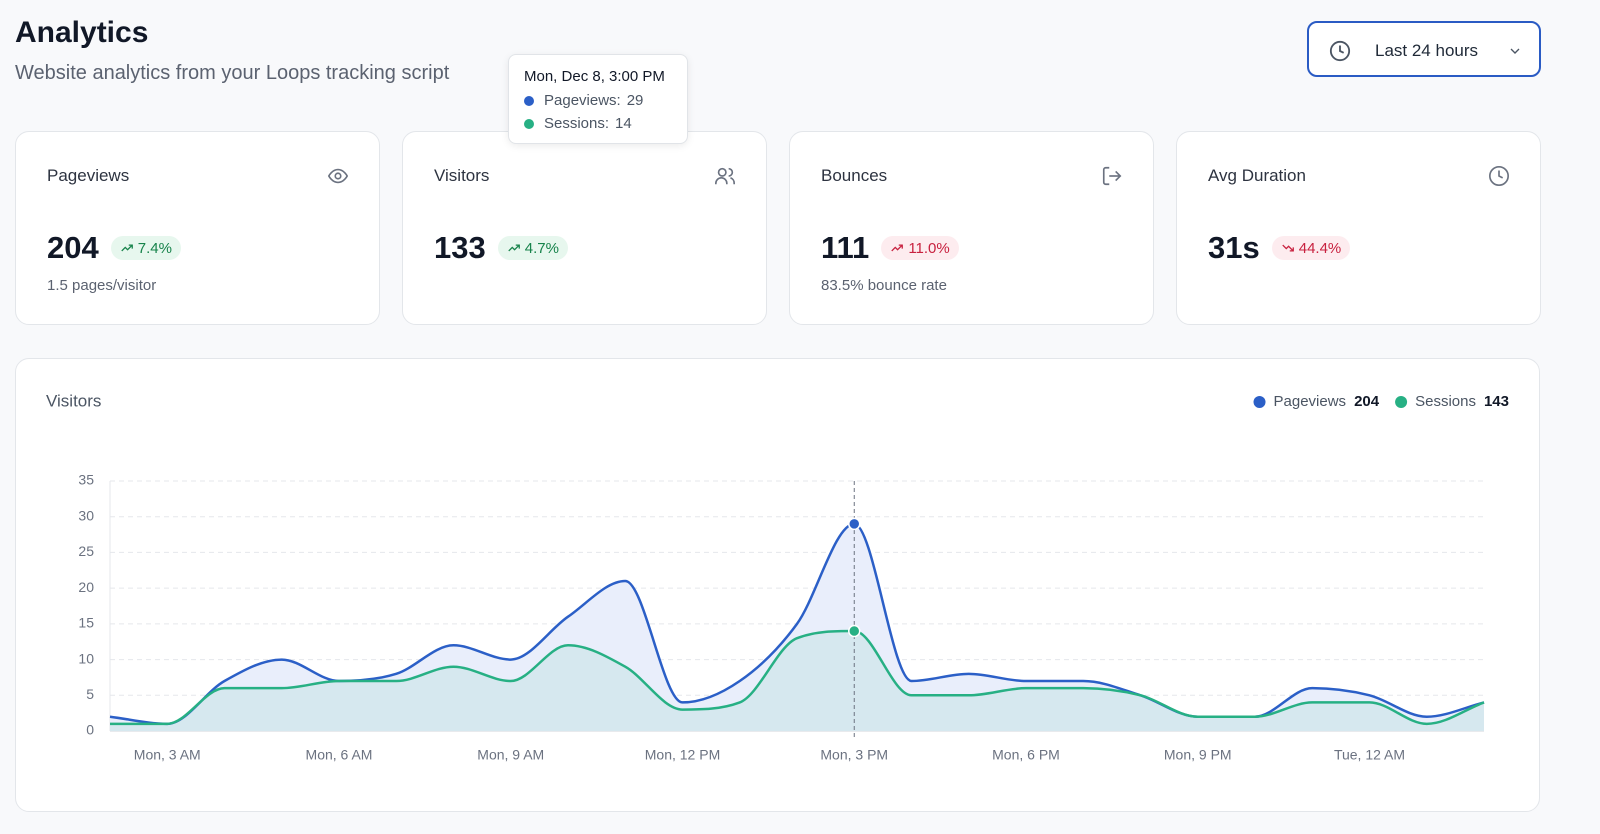 This screenshot has height=834, width=1600. Describe the element at coordinates (73, 400) in the screenshot. I see `chart-title: Visitors` at that location.